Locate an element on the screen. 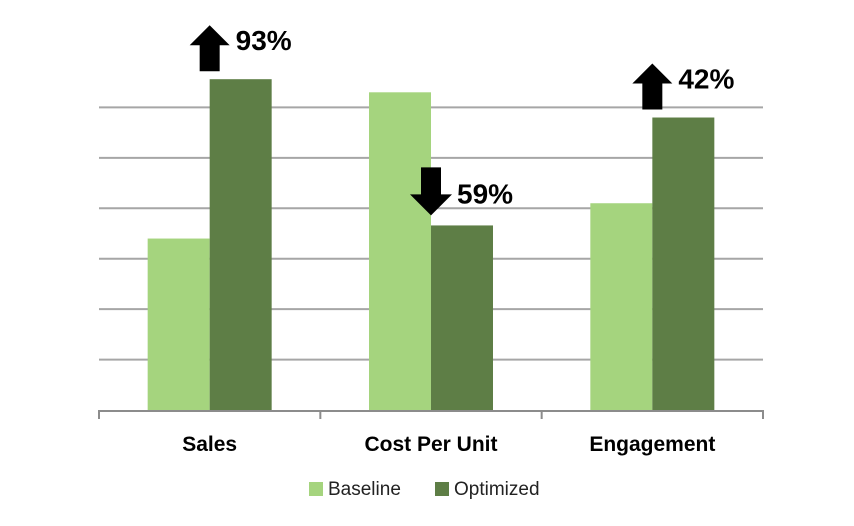 The height and width of the screenshot is (526, 854). bar-optimized-cost-per-unit is located at coordinates (462, 317).